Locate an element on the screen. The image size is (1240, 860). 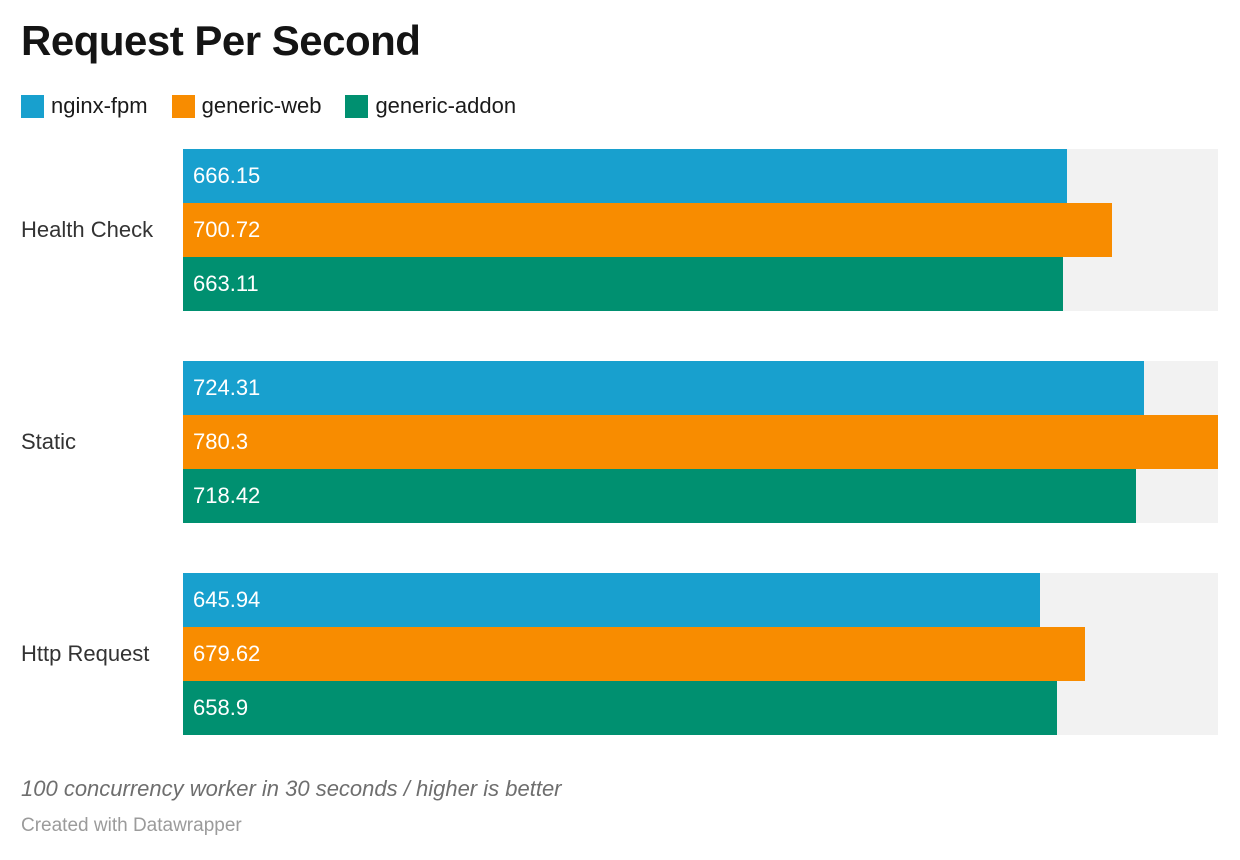
bar-value-label: 724.31 is located at coordinates (227, 387).